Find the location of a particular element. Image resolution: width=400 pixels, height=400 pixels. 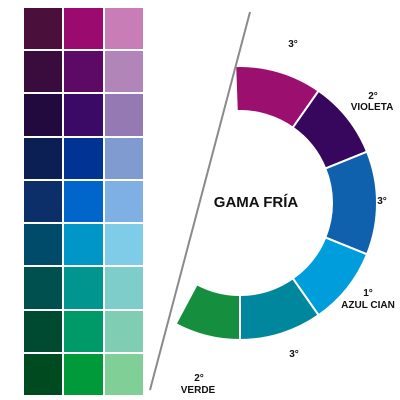

cyan-order-label: 1° is located at coordinates (368, 293).